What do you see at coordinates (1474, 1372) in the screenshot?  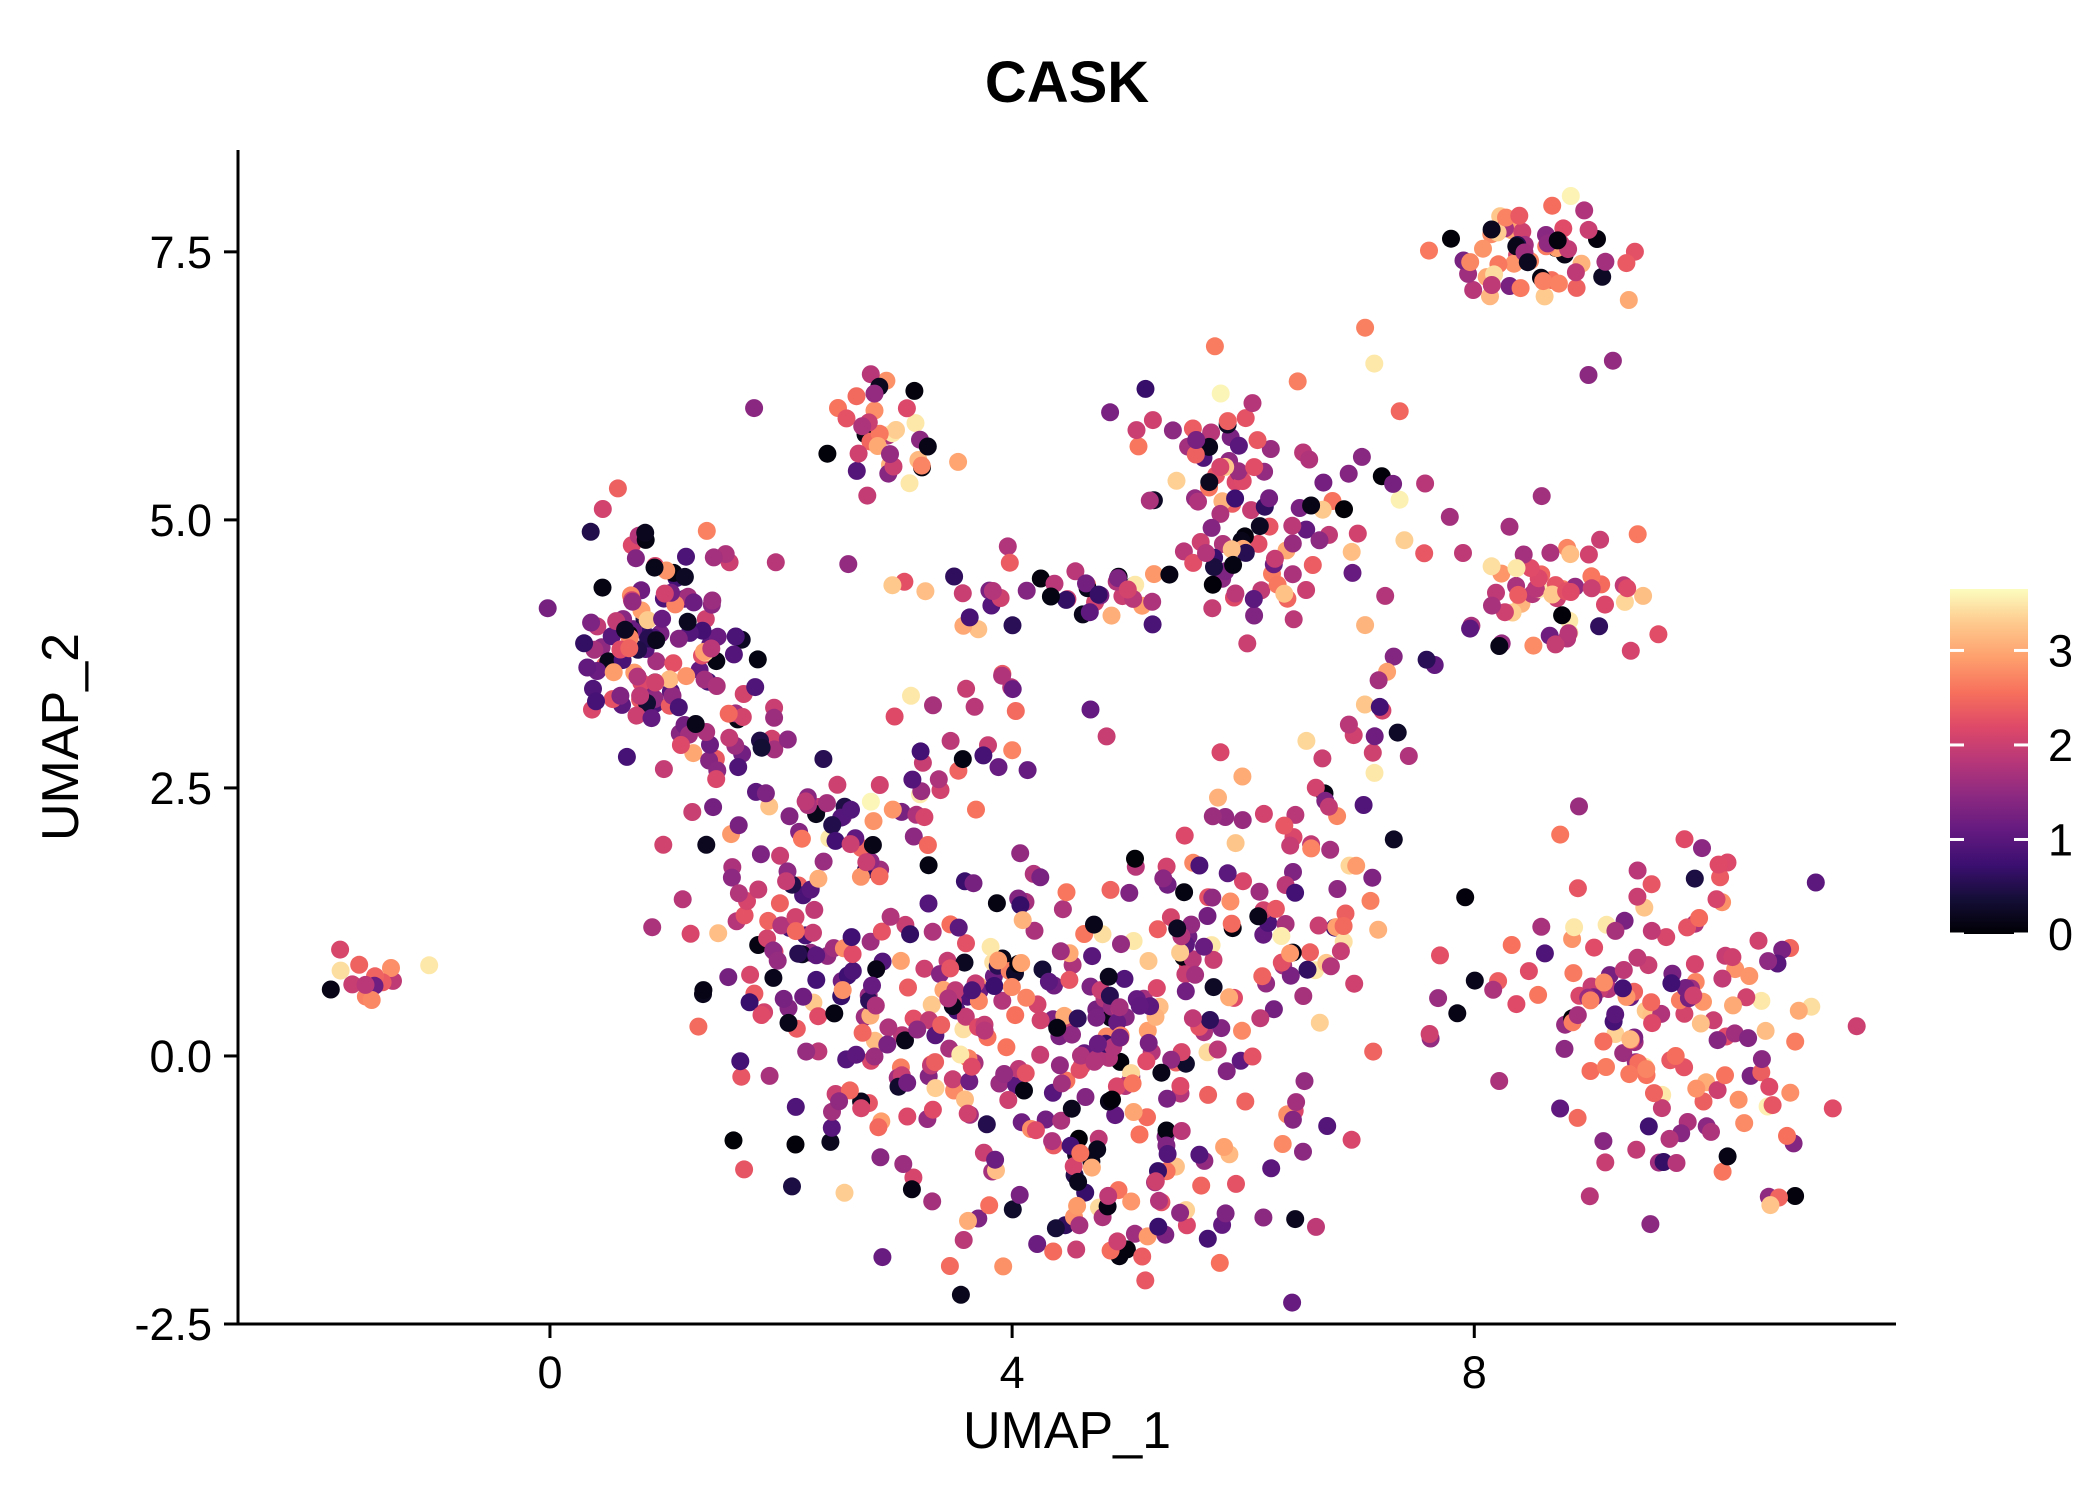 I see `x-tick-label: 8` at bounding box center [1474, 1372].